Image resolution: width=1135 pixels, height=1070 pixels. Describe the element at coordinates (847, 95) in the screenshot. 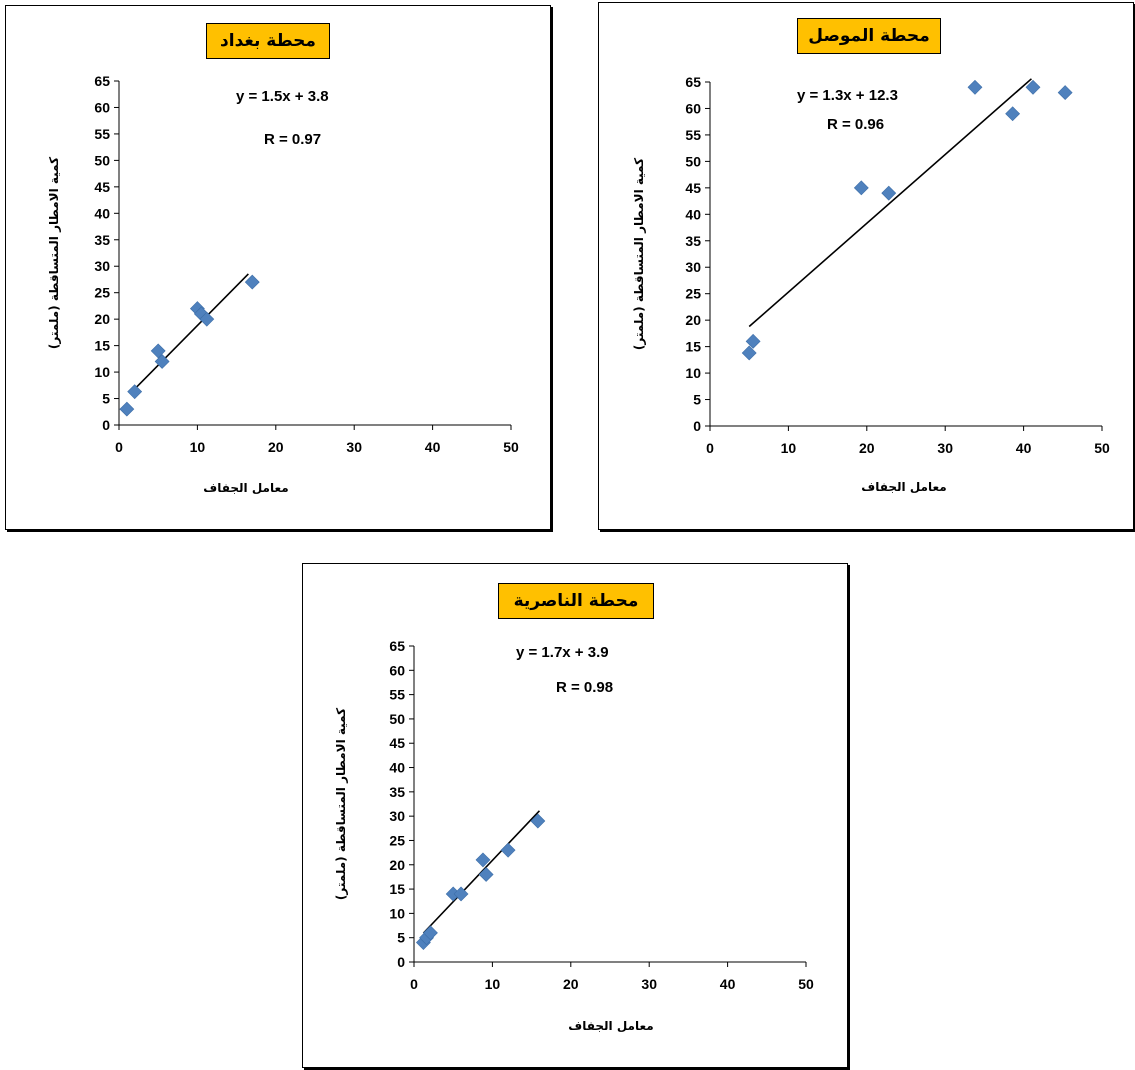

I see `regression-equation: y = 1.3x + 12.3` at that location.